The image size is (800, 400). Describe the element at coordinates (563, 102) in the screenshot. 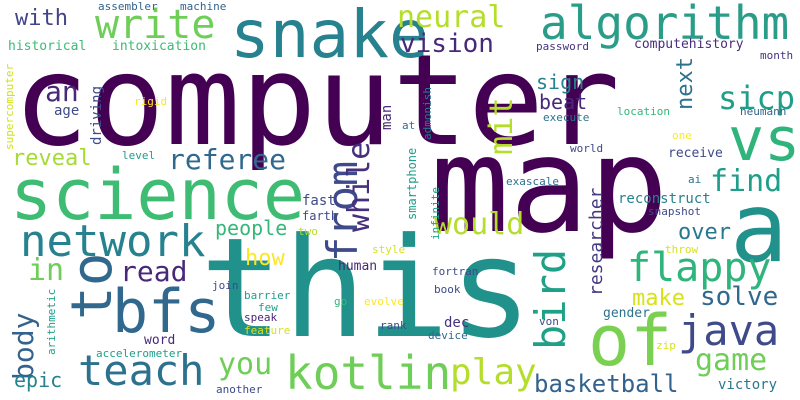

I see `word-beat: beat` at that location.